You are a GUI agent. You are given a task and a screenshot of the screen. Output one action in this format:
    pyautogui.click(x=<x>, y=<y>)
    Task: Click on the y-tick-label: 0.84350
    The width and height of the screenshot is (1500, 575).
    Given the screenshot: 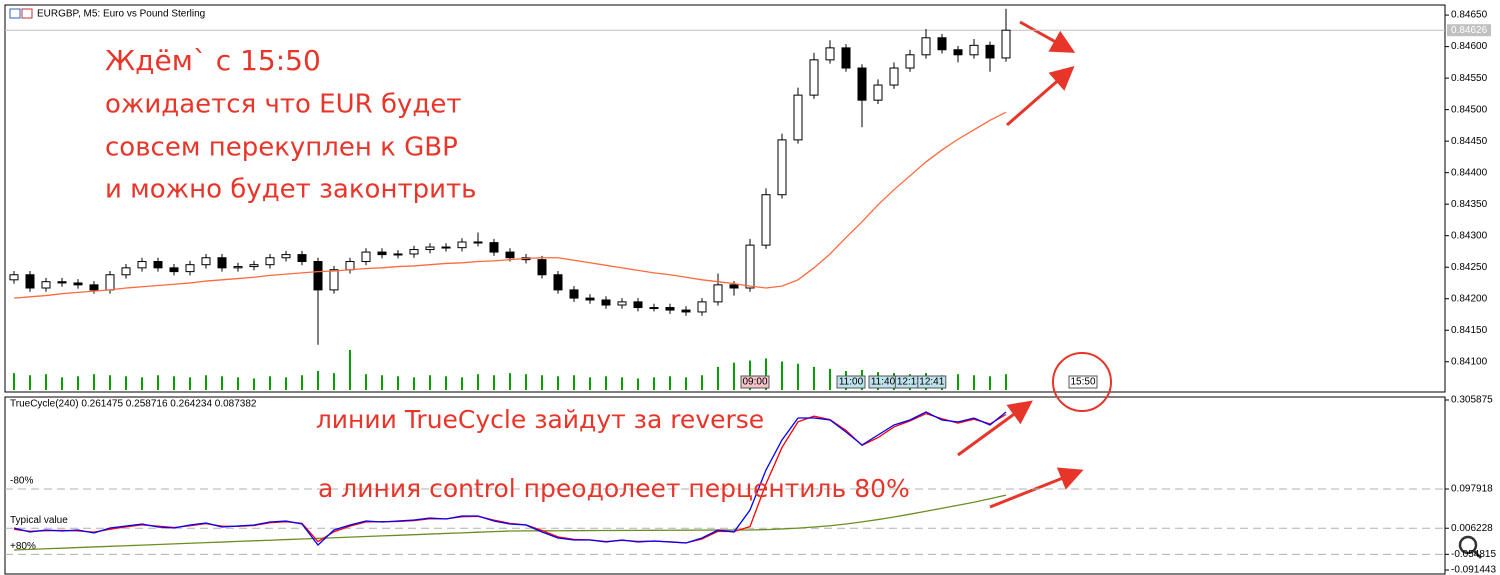 What is the action you would take?
    pyautogui.click(x=1469, y=204)
    